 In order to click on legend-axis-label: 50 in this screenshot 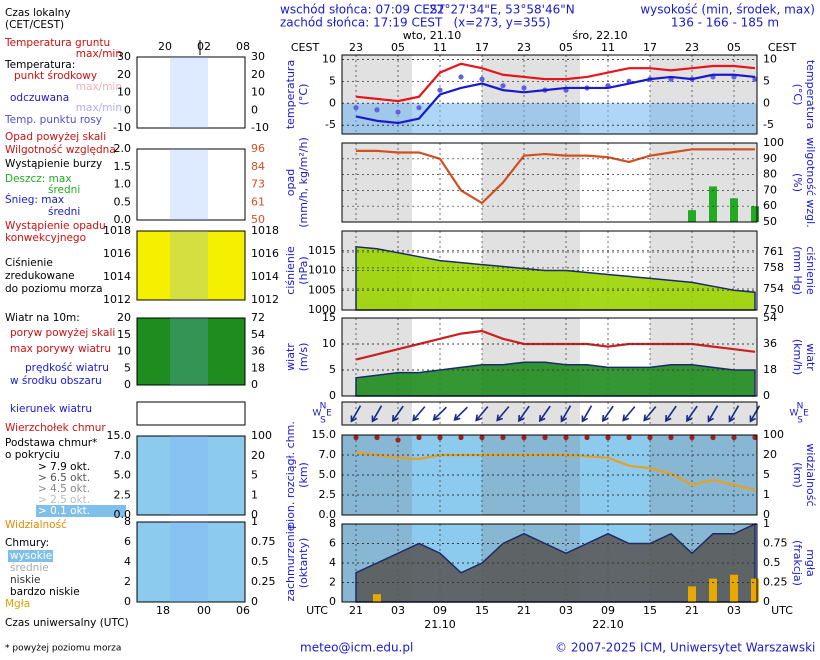, I will do `click(258, 219)`.